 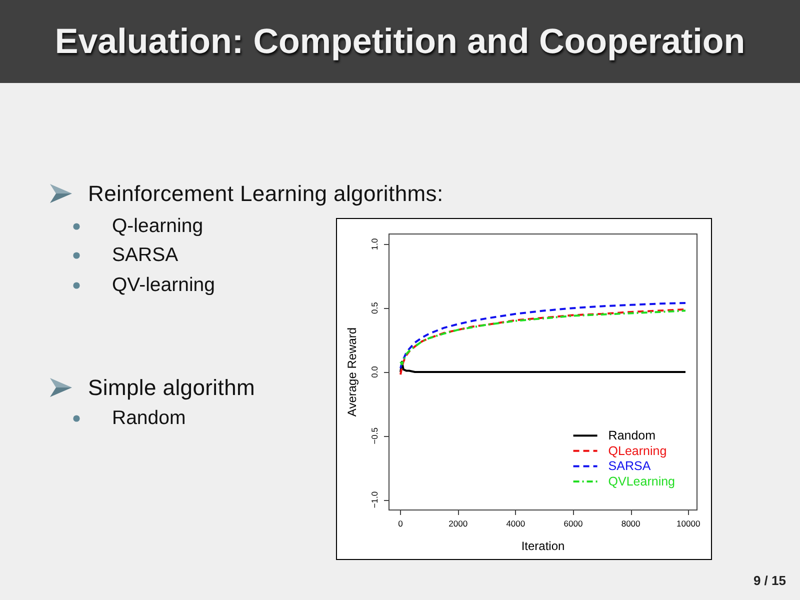 What do you see at coordinates (631, 523) in the screenshot?
I see `x-tick-label: 8000` at bounding box center [631, 523].